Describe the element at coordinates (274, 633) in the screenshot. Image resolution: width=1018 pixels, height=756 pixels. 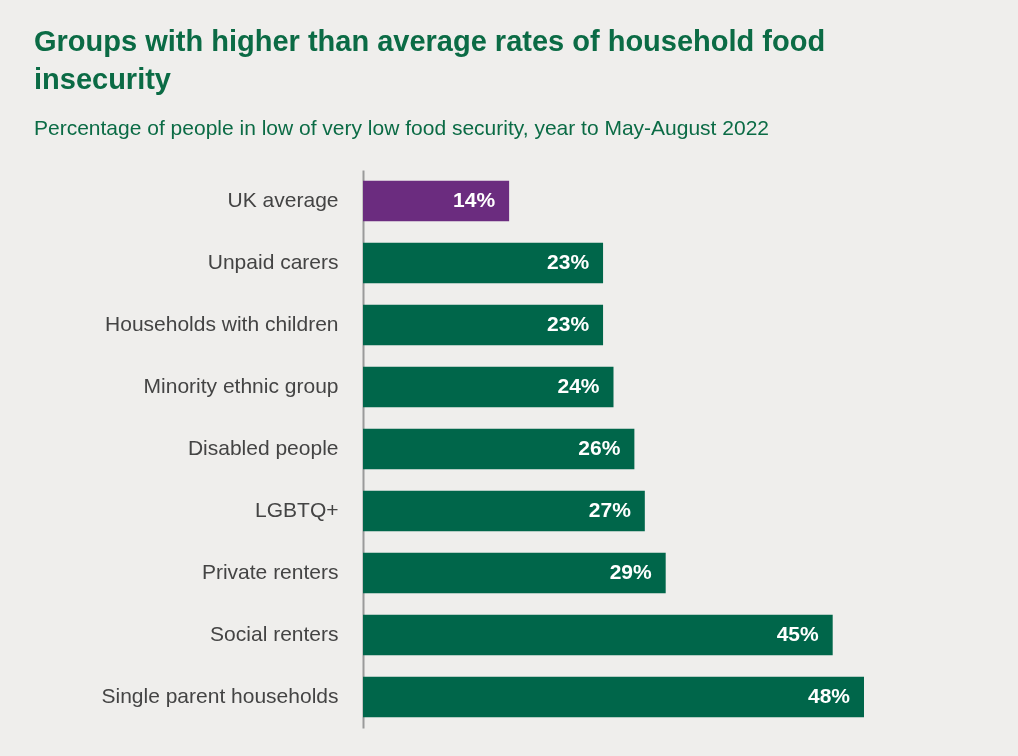
I see `y-tick-label: Social renters` at that location.